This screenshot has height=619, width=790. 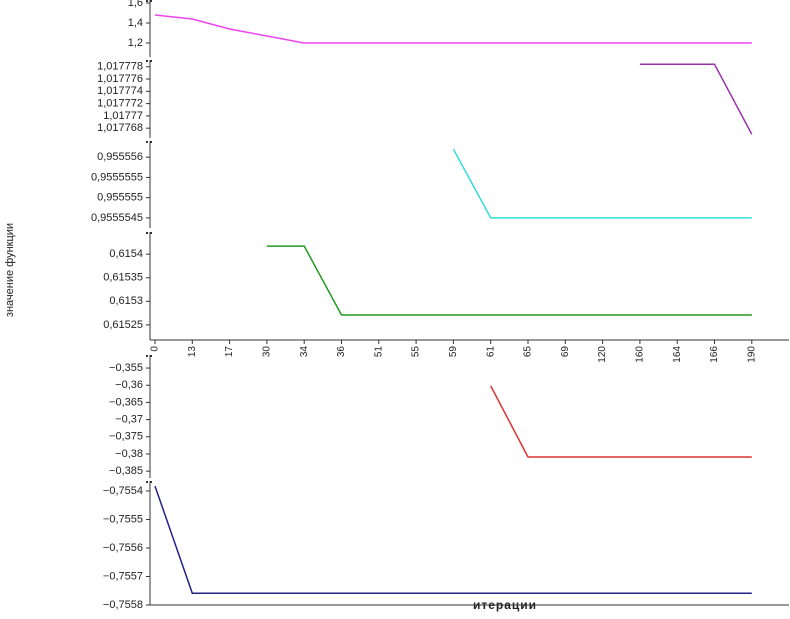 What do you see at coordinates (123, 325) in the screenshot?
I see `y-tick-label: 0,61525` at bounding box center [123, 325].